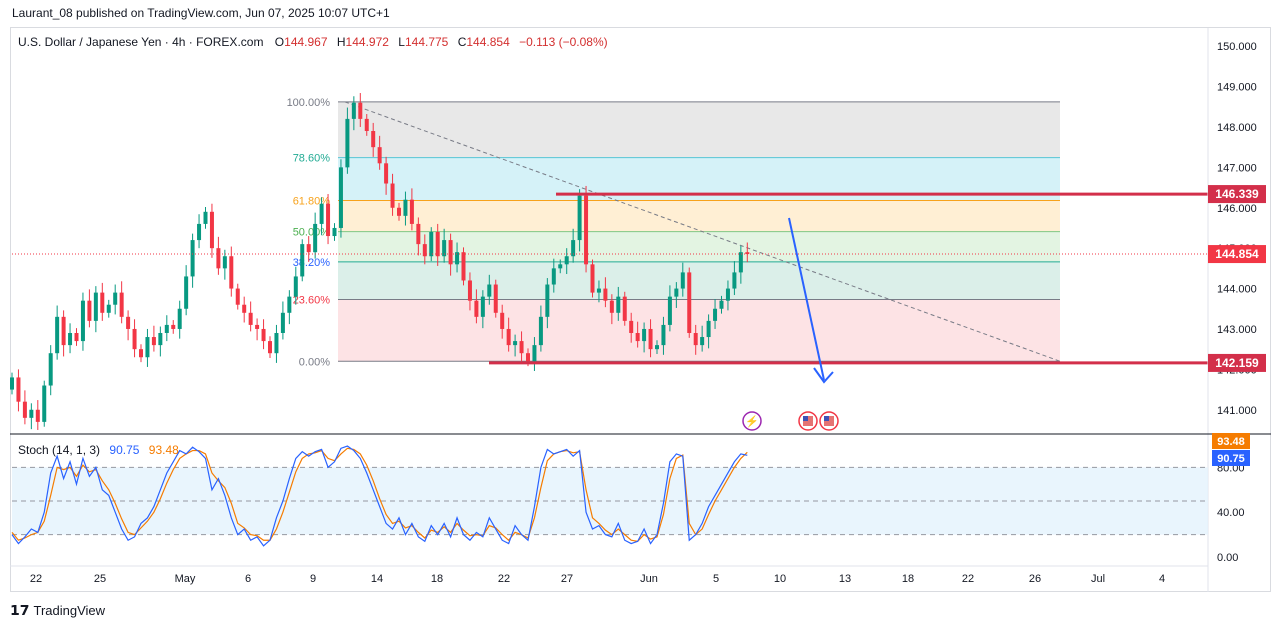 This screenshot has width=1281, height=628. I want to click on fib-label-4: 38.20%, so click(312, 263).